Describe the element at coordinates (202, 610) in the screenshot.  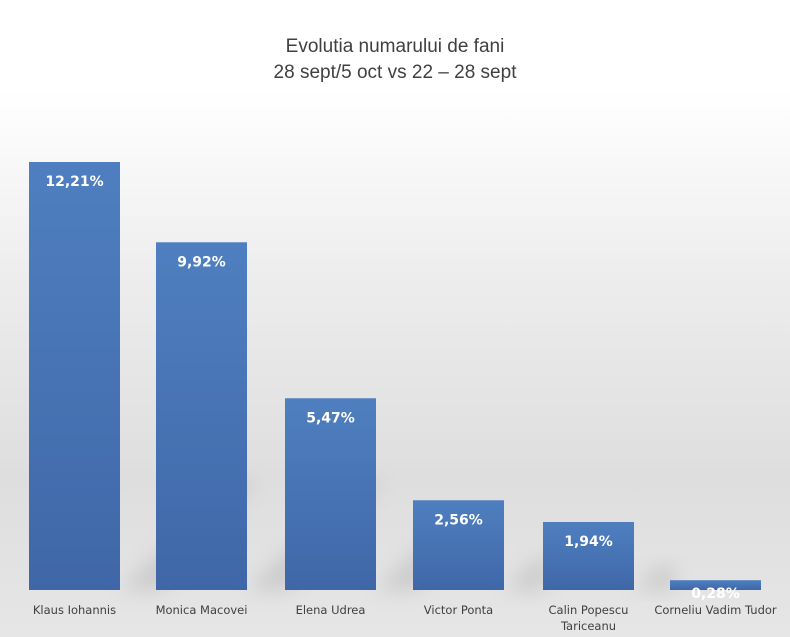
I see `category-label-2: Monica Macovei` at that location.